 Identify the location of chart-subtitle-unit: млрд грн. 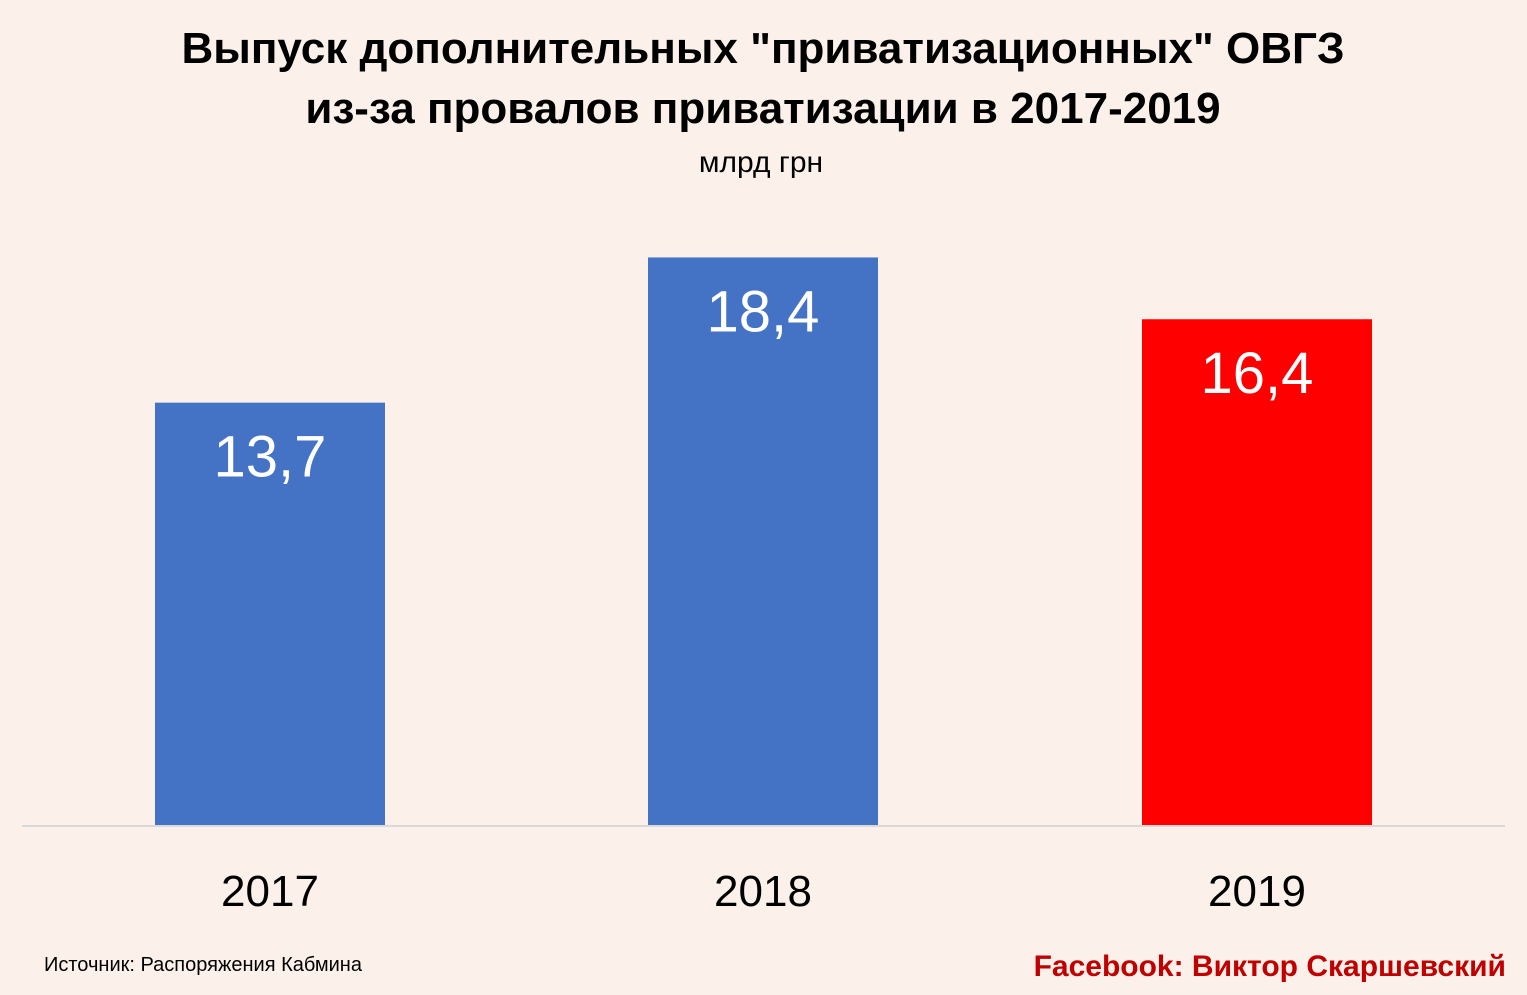
(761, 162).